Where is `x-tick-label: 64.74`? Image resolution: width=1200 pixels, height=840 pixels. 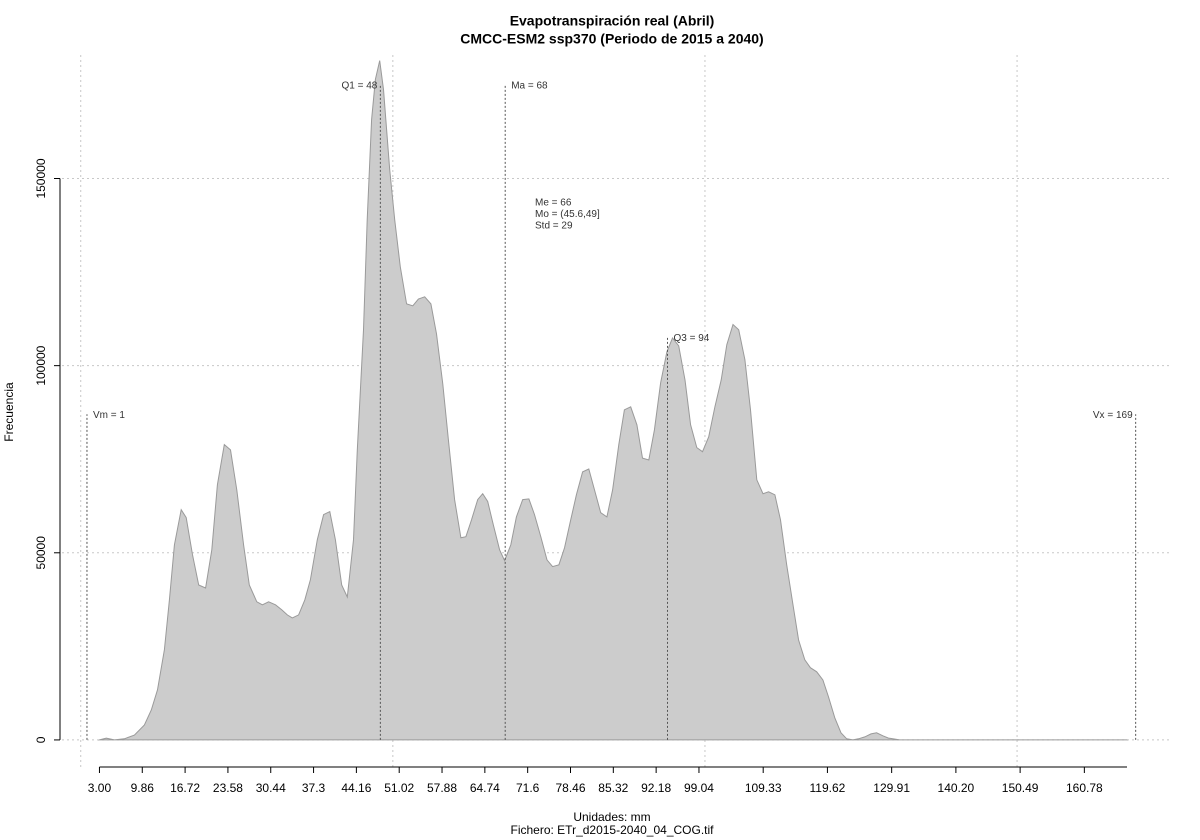 x-tick-label: 64.74 is located at coordinates (485, 788).